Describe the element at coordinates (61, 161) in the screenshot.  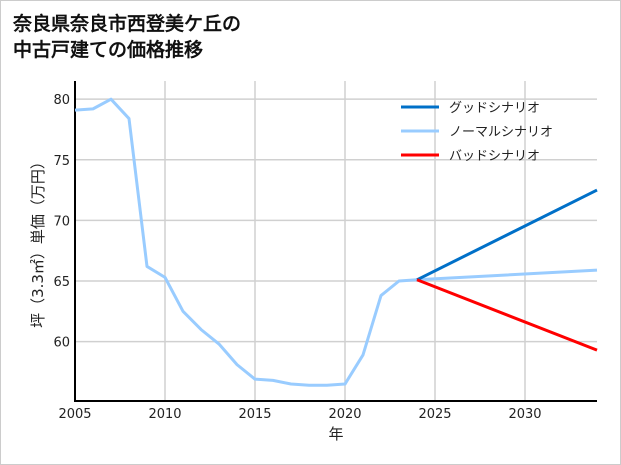
I see `y-tick-label: 75` at that location.